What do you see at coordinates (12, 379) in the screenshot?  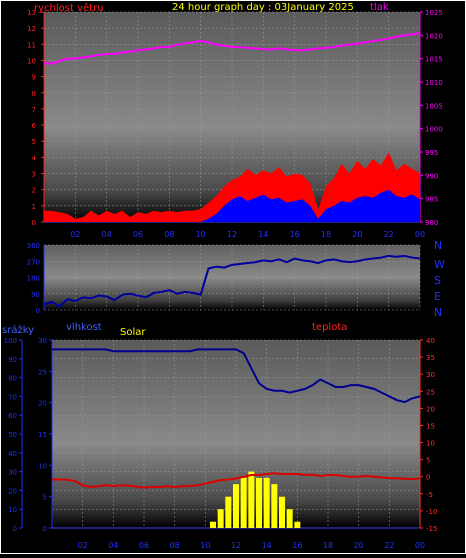 I see `rain-tick-label: 80` at bounding box center [12, 379].